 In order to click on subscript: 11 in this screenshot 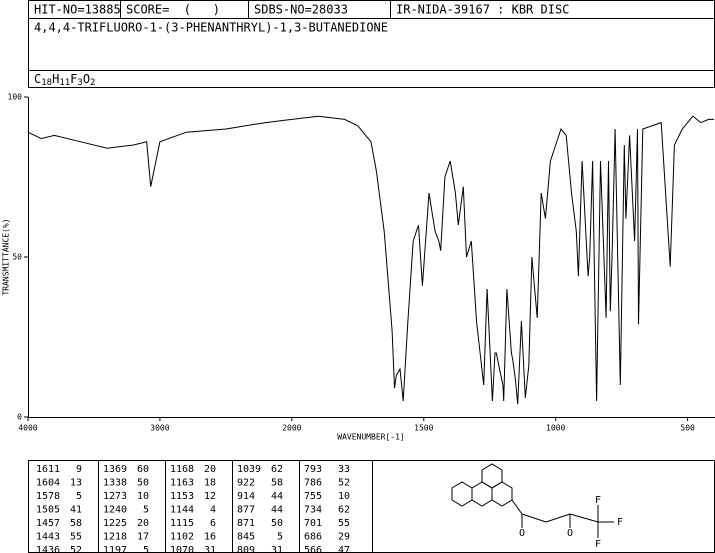, I will do `click(64, 83)`.